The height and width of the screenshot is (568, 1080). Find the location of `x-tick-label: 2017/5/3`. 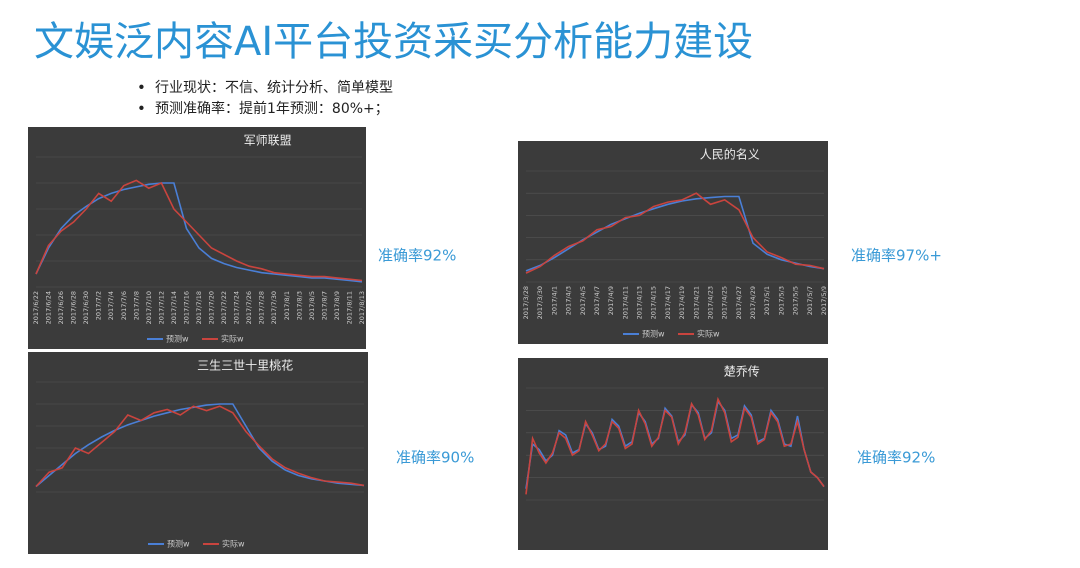

x-tick-label: 2017/5/3 is located at coordinates (781, 300).